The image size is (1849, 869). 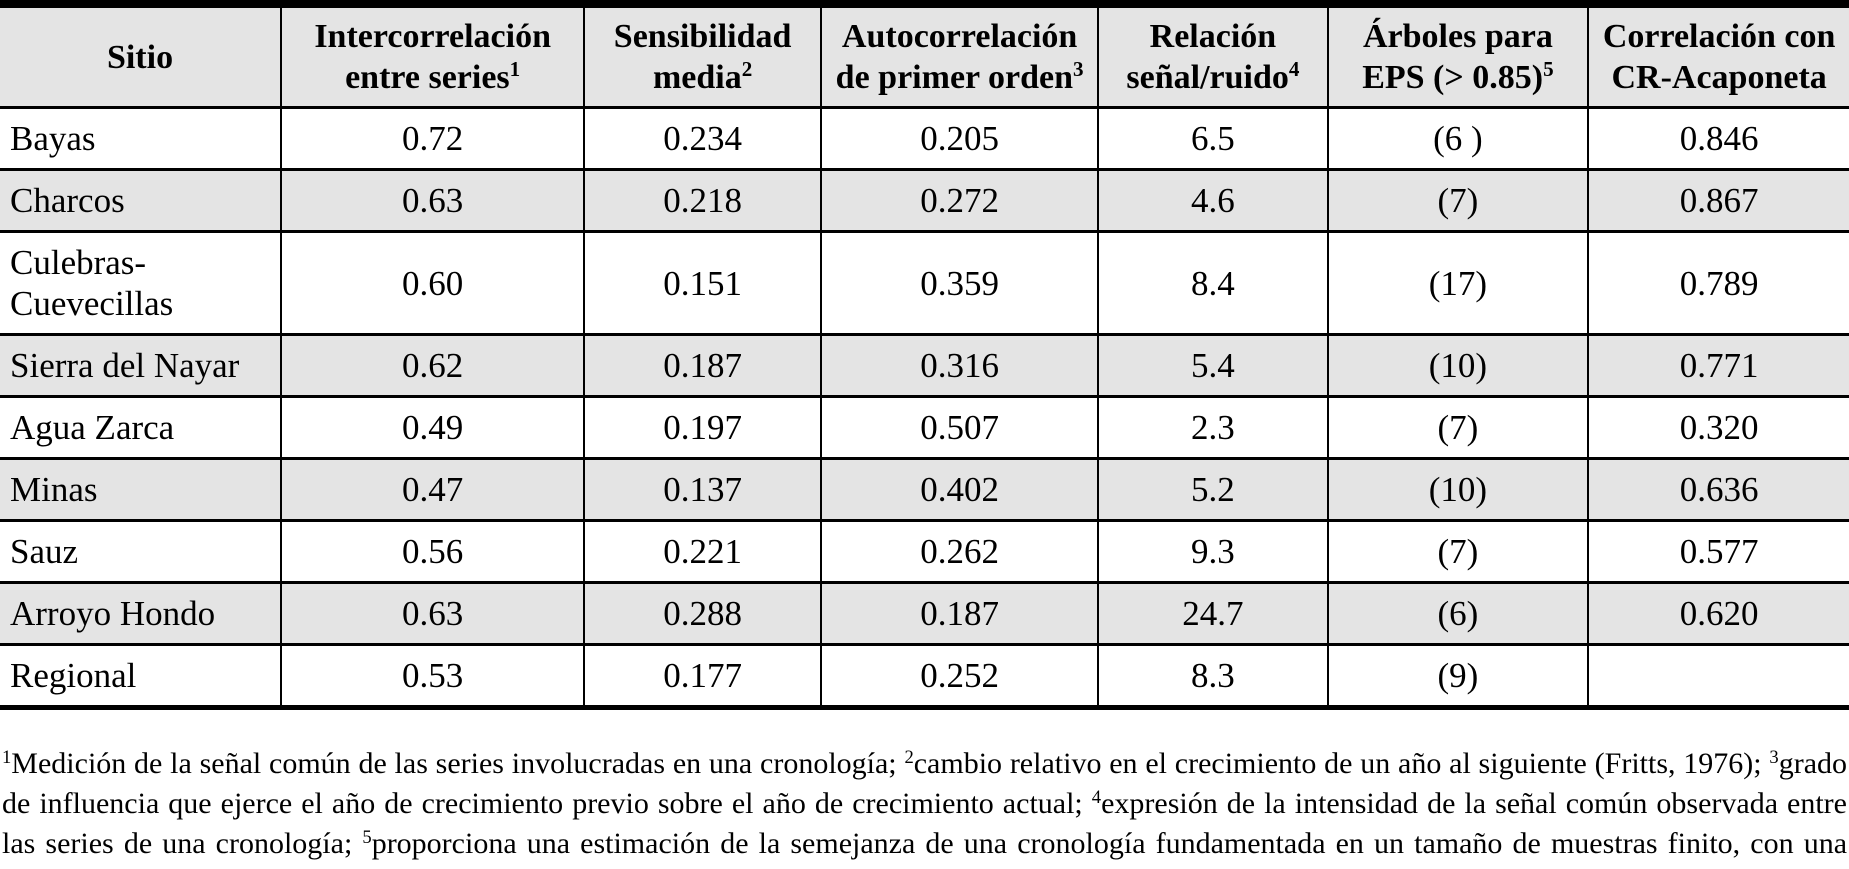 I want to click on table-cell: 6.5, so click(x=1212, y=138).